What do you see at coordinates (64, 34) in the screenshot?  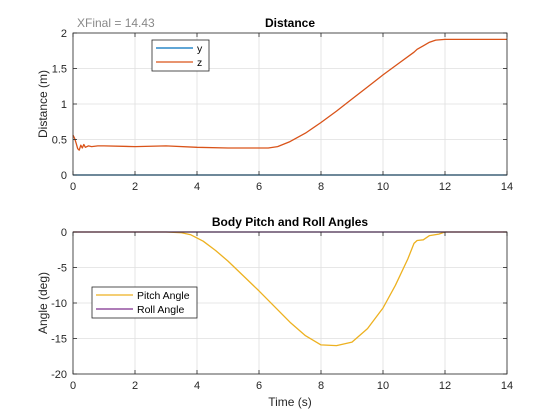 I see `y-tick-label: 2` at bounding box center [64, 34].